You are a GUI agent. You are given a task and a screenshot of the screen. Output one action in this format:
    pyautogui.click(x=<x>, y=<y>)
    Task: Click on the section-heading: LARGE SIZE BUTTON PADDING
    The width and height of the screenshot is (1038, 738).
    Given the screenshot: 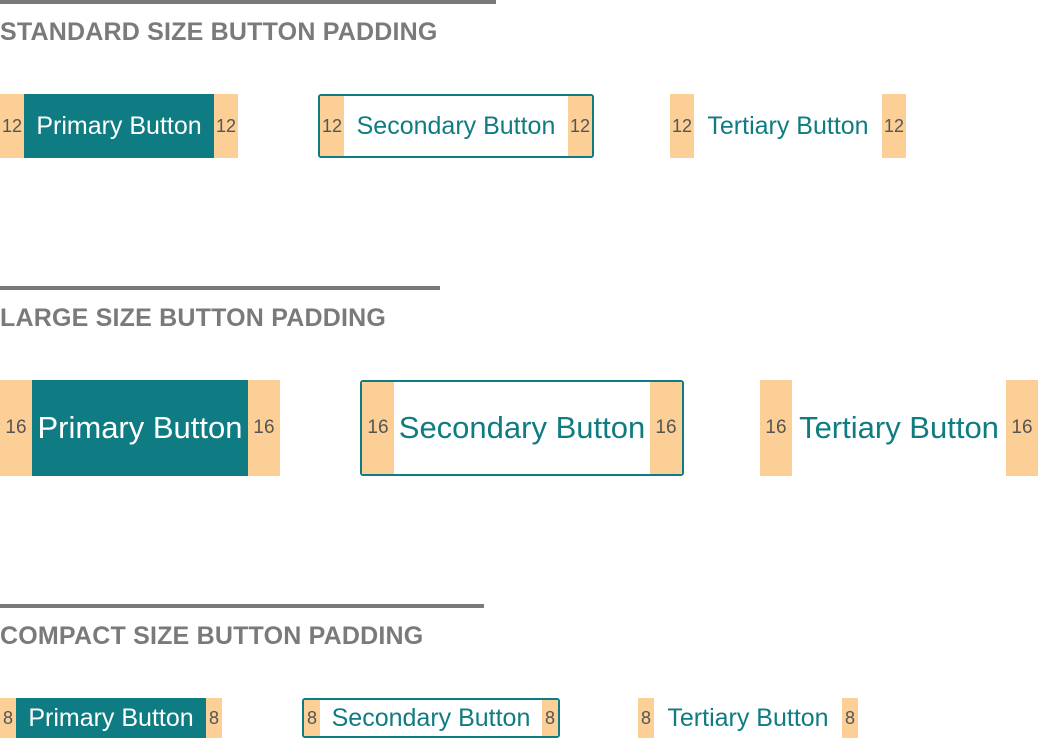 What is the action you would take?
    pyautogui.click(x=193, y=318)
    